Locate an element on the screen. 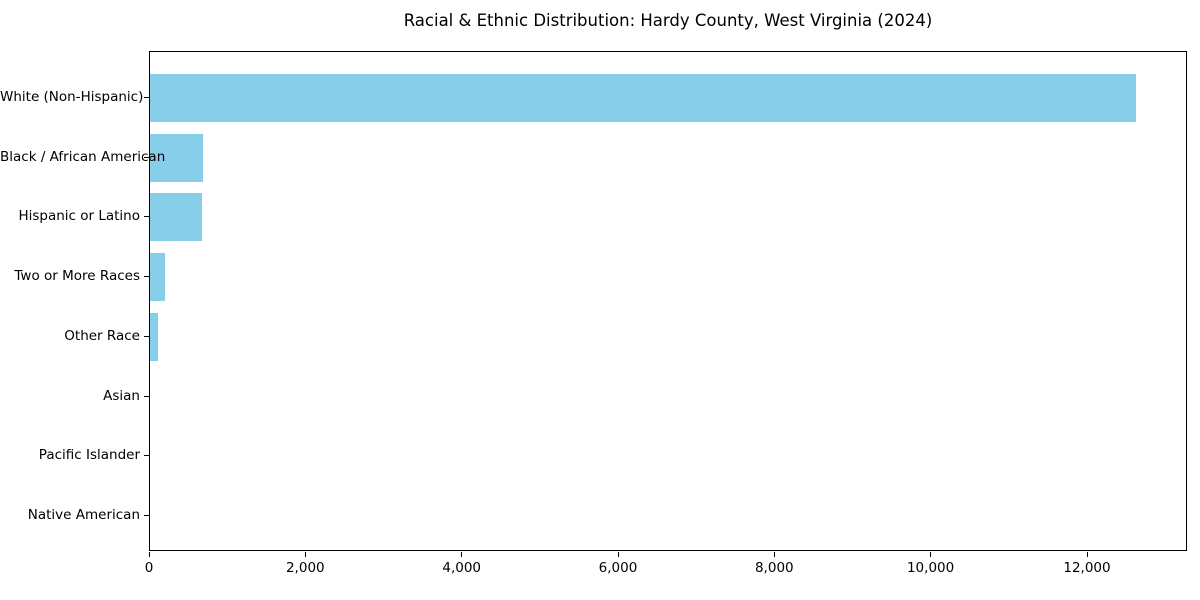  x-tick-label-10-000: 10,000 is located at coordinates (930, 568).